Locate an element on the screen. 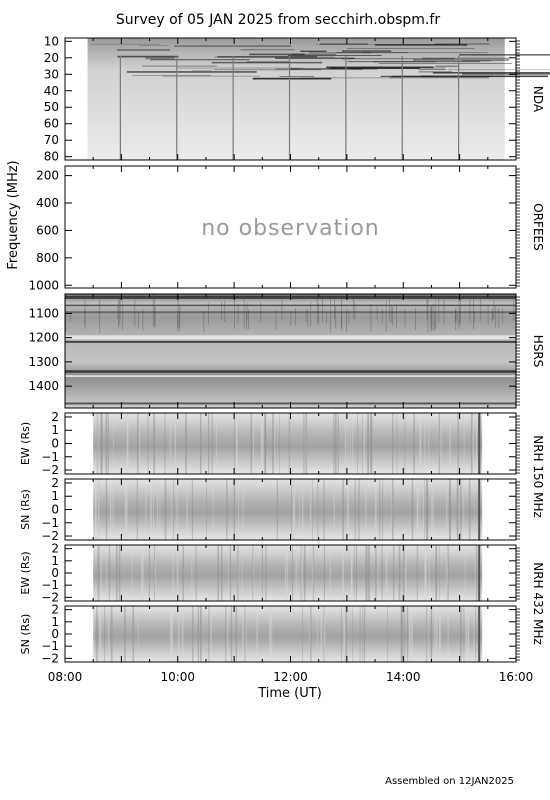 The height and width of the screenshot is (800, 550). frequency-axis-label: Frequency (MHz) is located at coordinates (13, 214).